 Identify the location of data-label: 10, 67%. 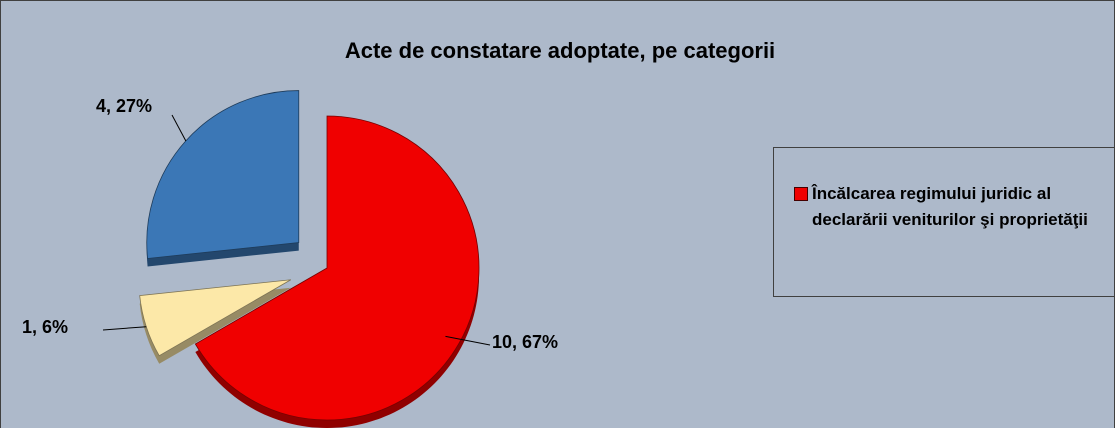
(525, 342).